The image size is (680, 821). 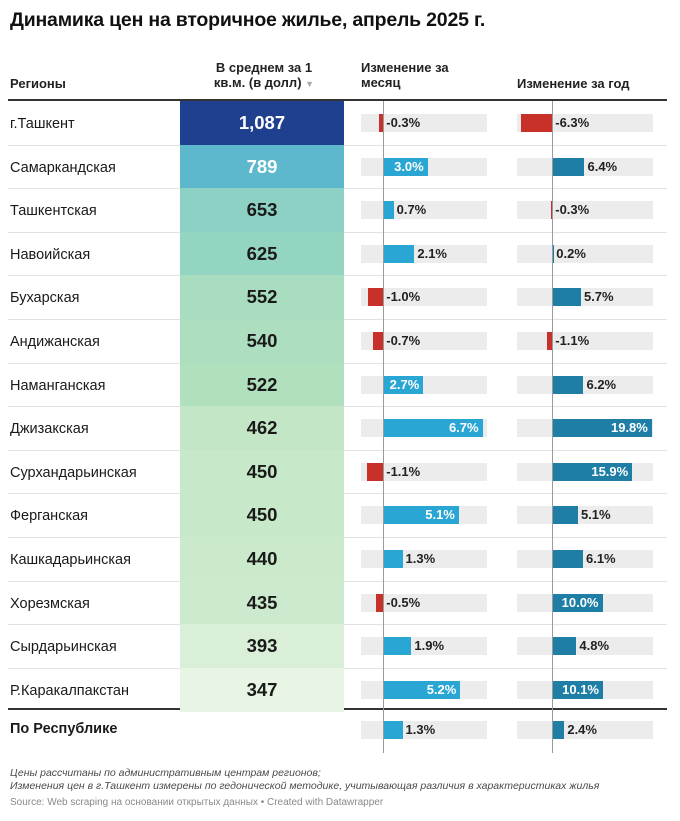 What do you see at coordinates (262, 602) in the screenshot?
I see `avg-price-cell: 435` at bounding box center [262, 602].